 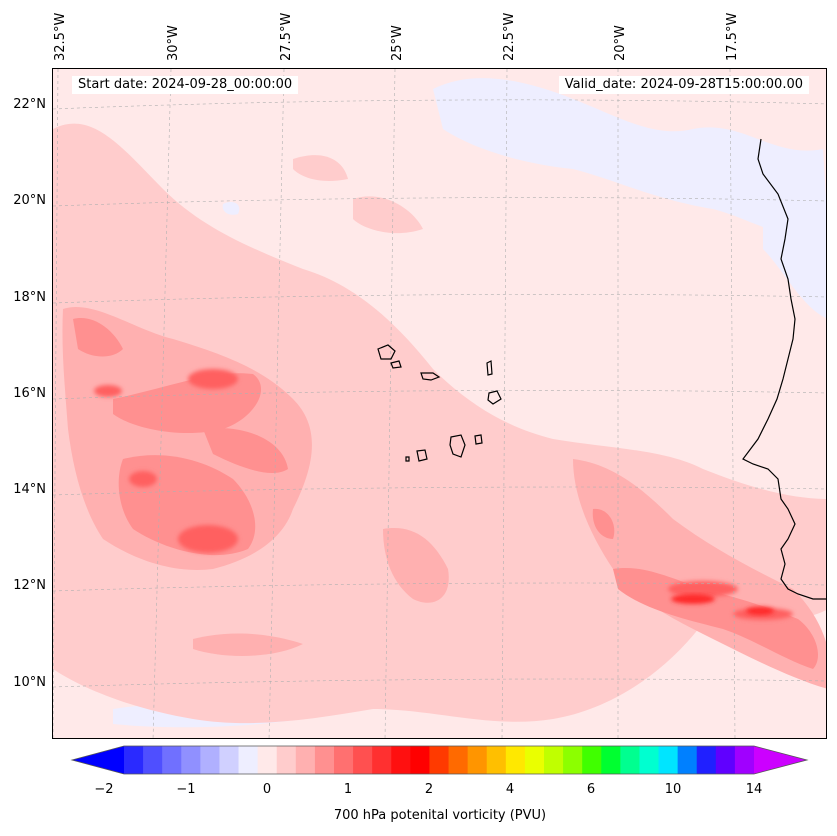 What do you see at coordinates (185, 85) in the screenshot?
I see `start-date-label: Start date: 2024-09-28_00:00:00` at bounding box center [185, 85].